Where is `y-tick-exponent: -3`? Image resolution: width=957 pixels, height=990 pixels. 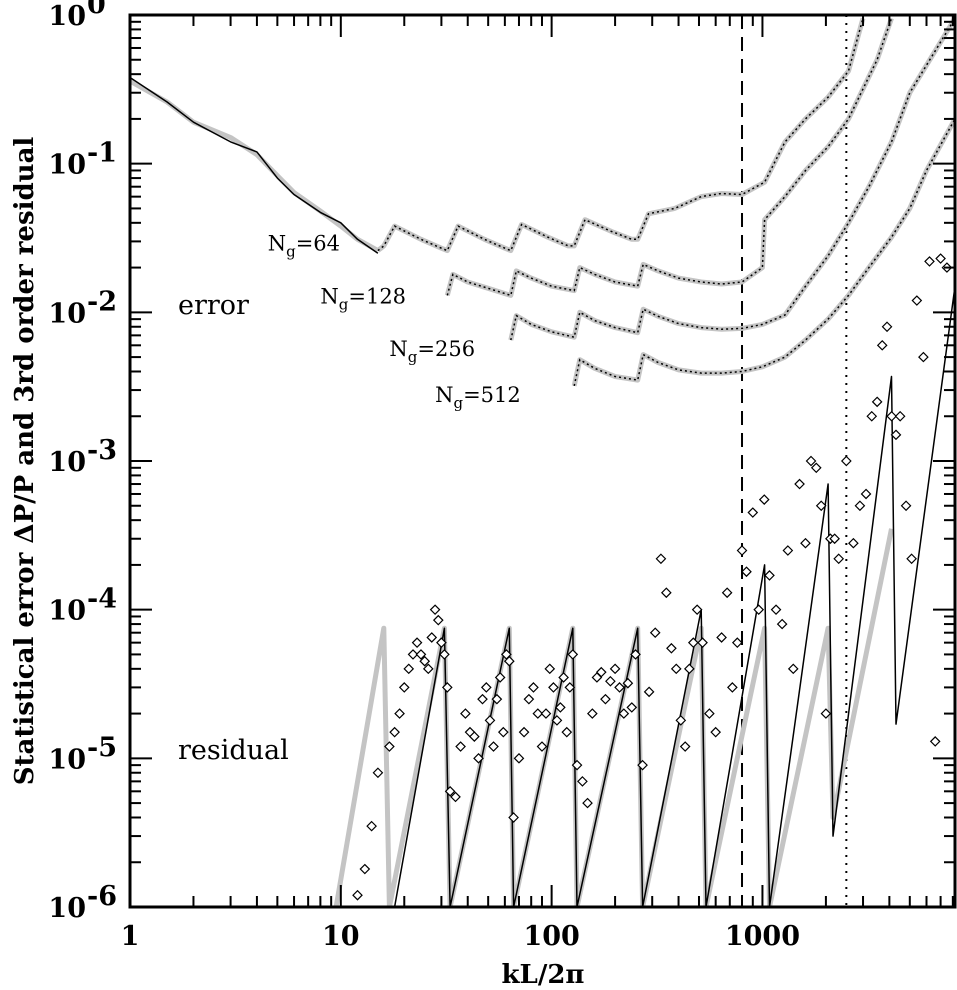
y-tick-exponent: -3 is located at coordinates (102, 450).